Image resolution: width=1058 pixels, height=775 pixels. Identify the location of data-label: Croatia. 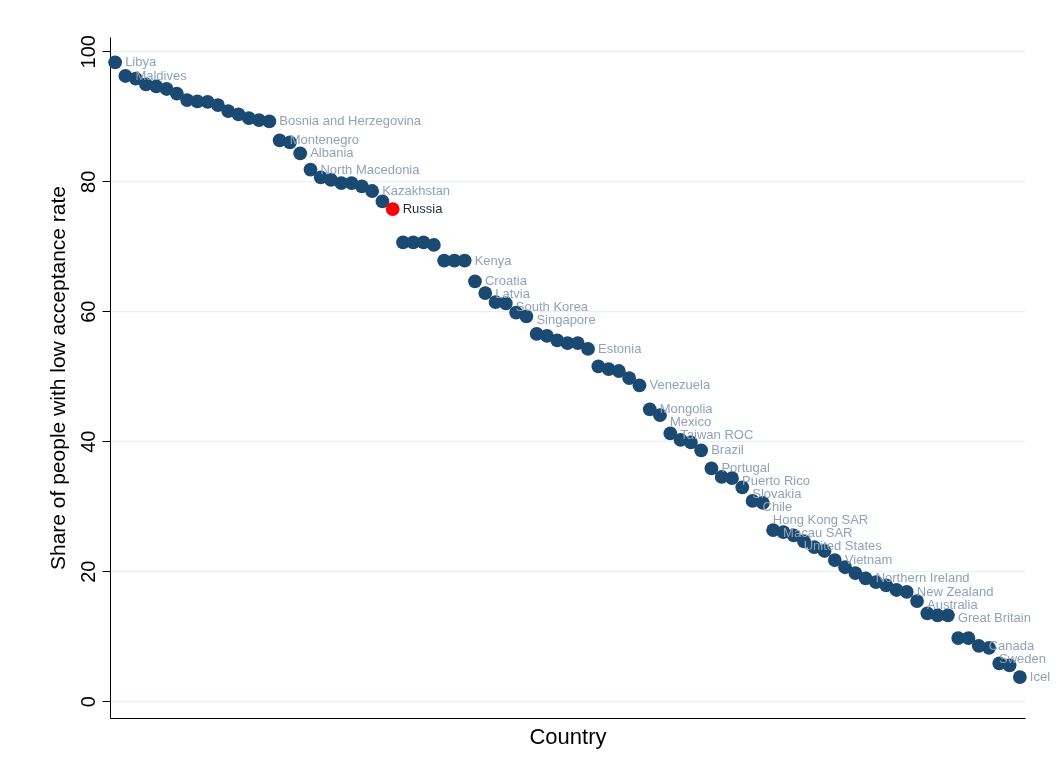
(506, 281).